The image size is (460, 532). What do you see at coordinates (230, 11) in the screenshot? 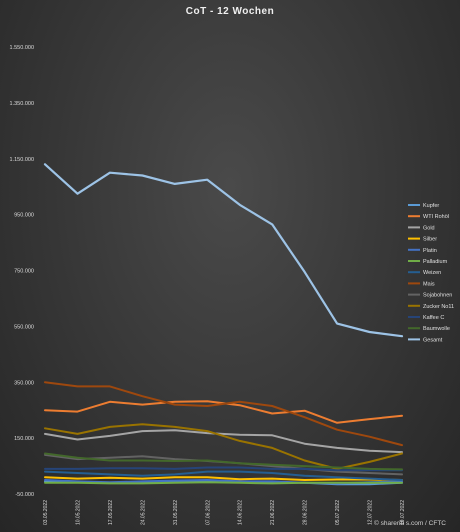
I see `chart-title: CoT - 12 Wochen` at bounding box center [230, 11].